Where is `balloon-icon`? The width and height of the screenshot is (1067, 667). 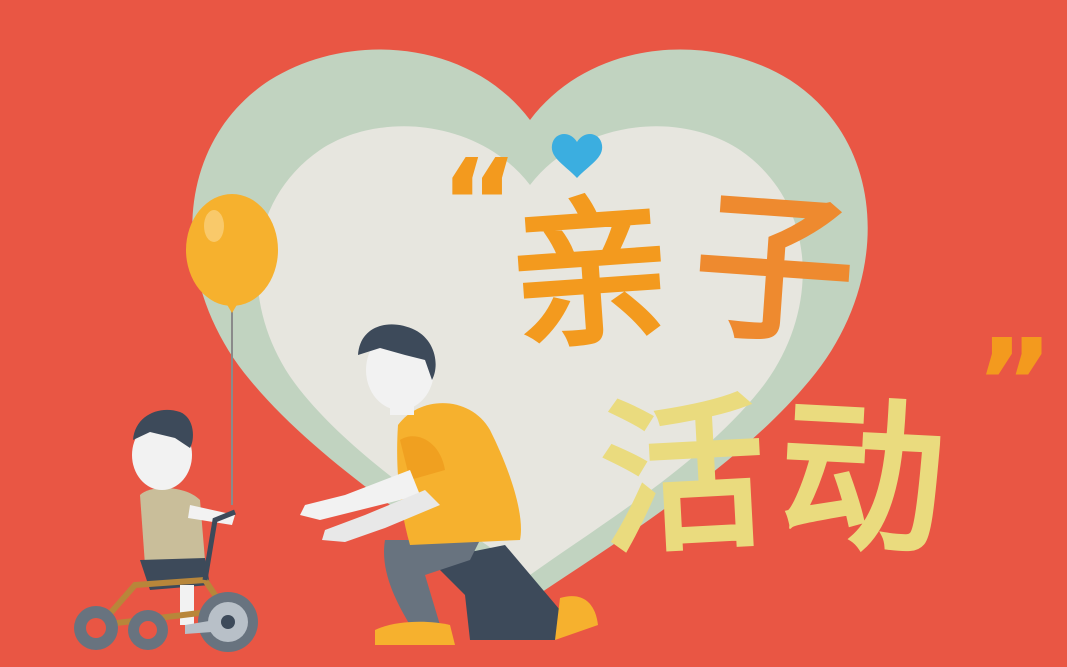 balloon-icon is located at coordinates (232, 349).